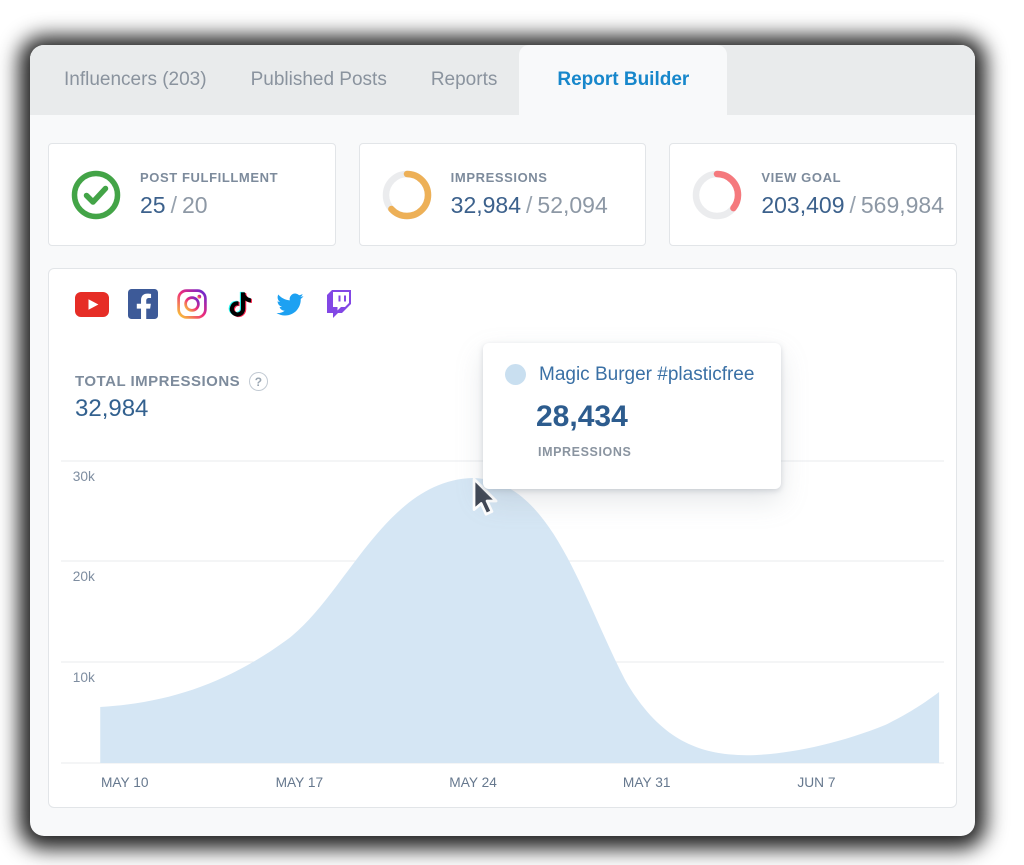 The height and width of the screenshot is (865, 1024). I want to click on stat-value: 32,984, so click(486, 205).